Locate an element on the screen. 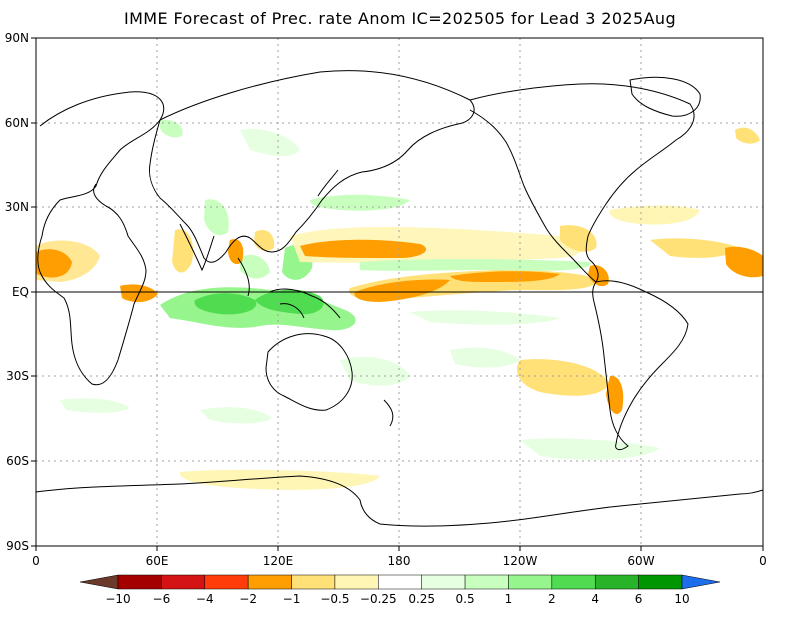 Image resolution: width=800 pixels, height=618 pixels. colorbar-arrow-high is located at coordinates (701, 582).